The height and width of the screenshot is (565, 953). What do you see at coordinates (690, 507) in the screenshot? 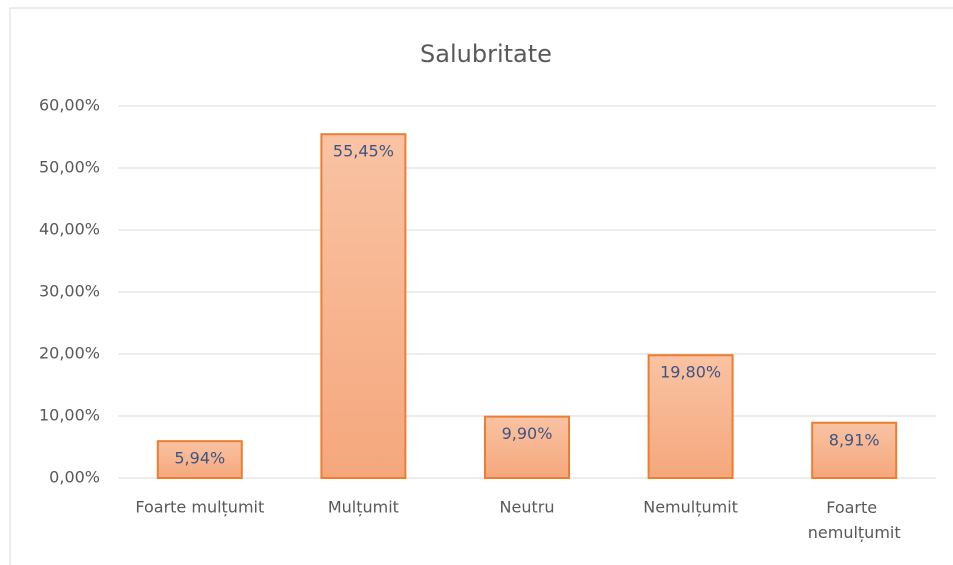
I see `x-tick-label: Nemulțumit` at bounding box center [690, 507].